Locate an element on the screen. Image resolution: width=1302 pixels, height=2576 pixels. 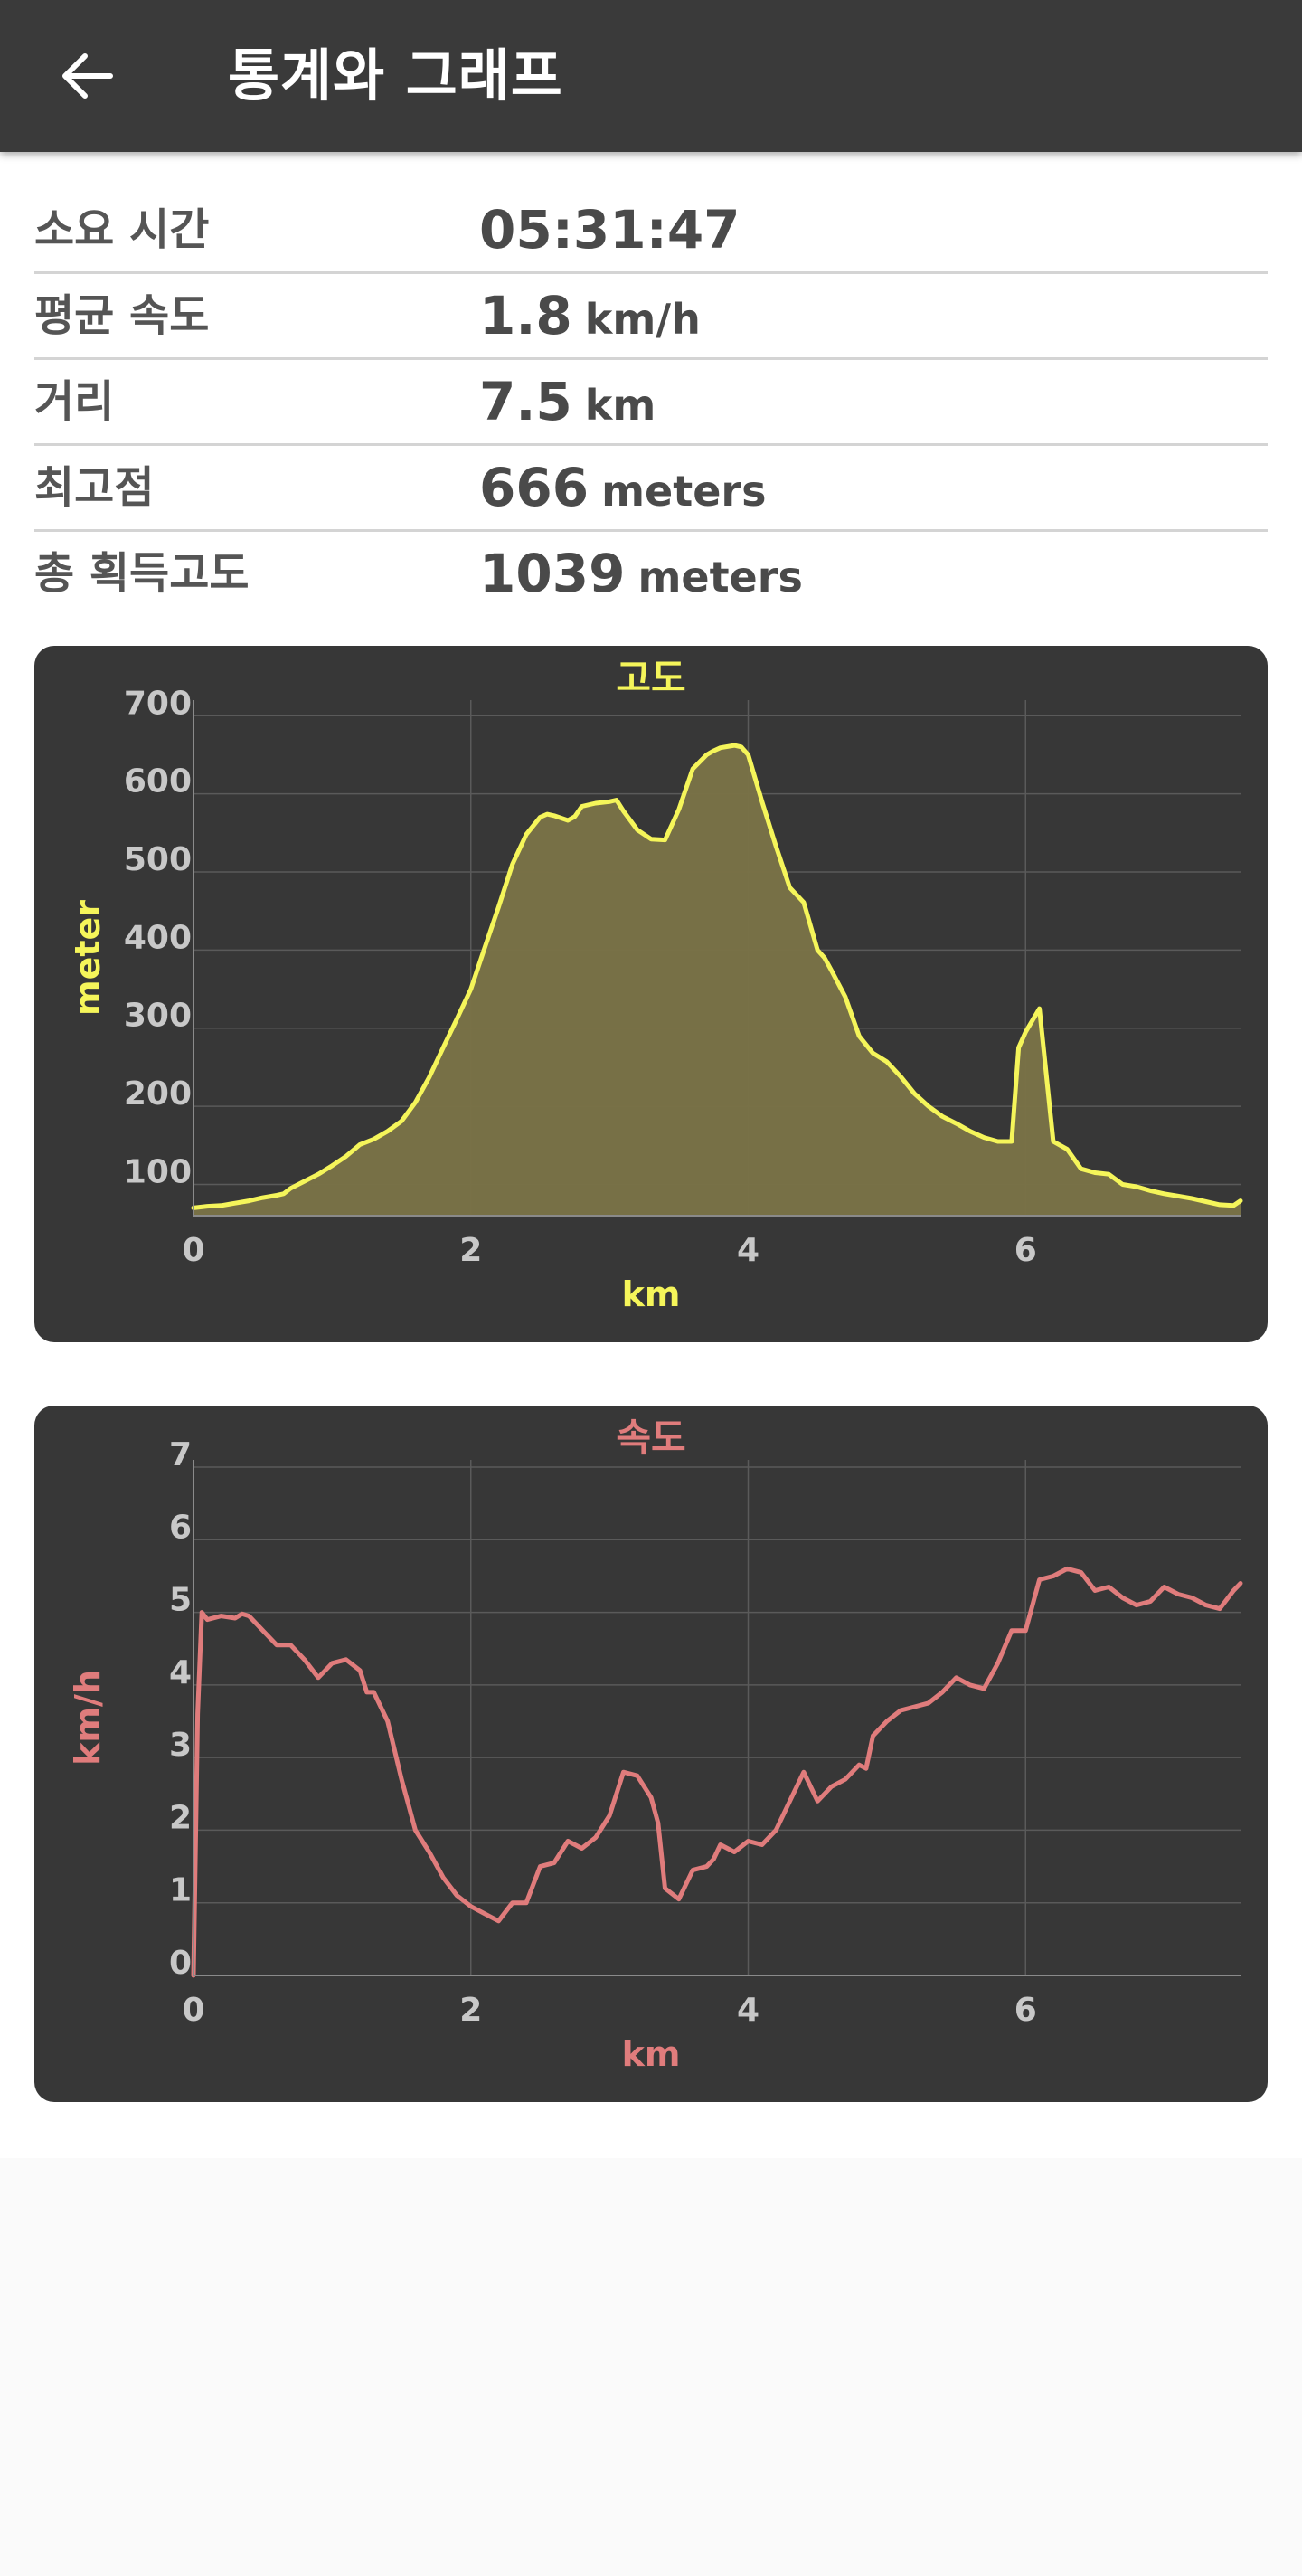
stat-number: 1.8 is located at coordinates (526, 315).